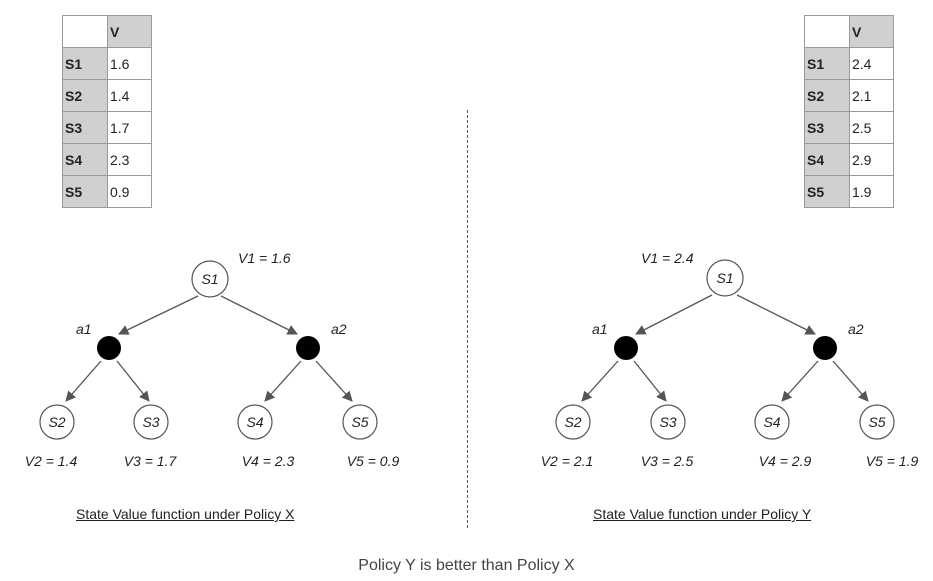  I want to click on table-row: S5 1.9, so click(849, 191).